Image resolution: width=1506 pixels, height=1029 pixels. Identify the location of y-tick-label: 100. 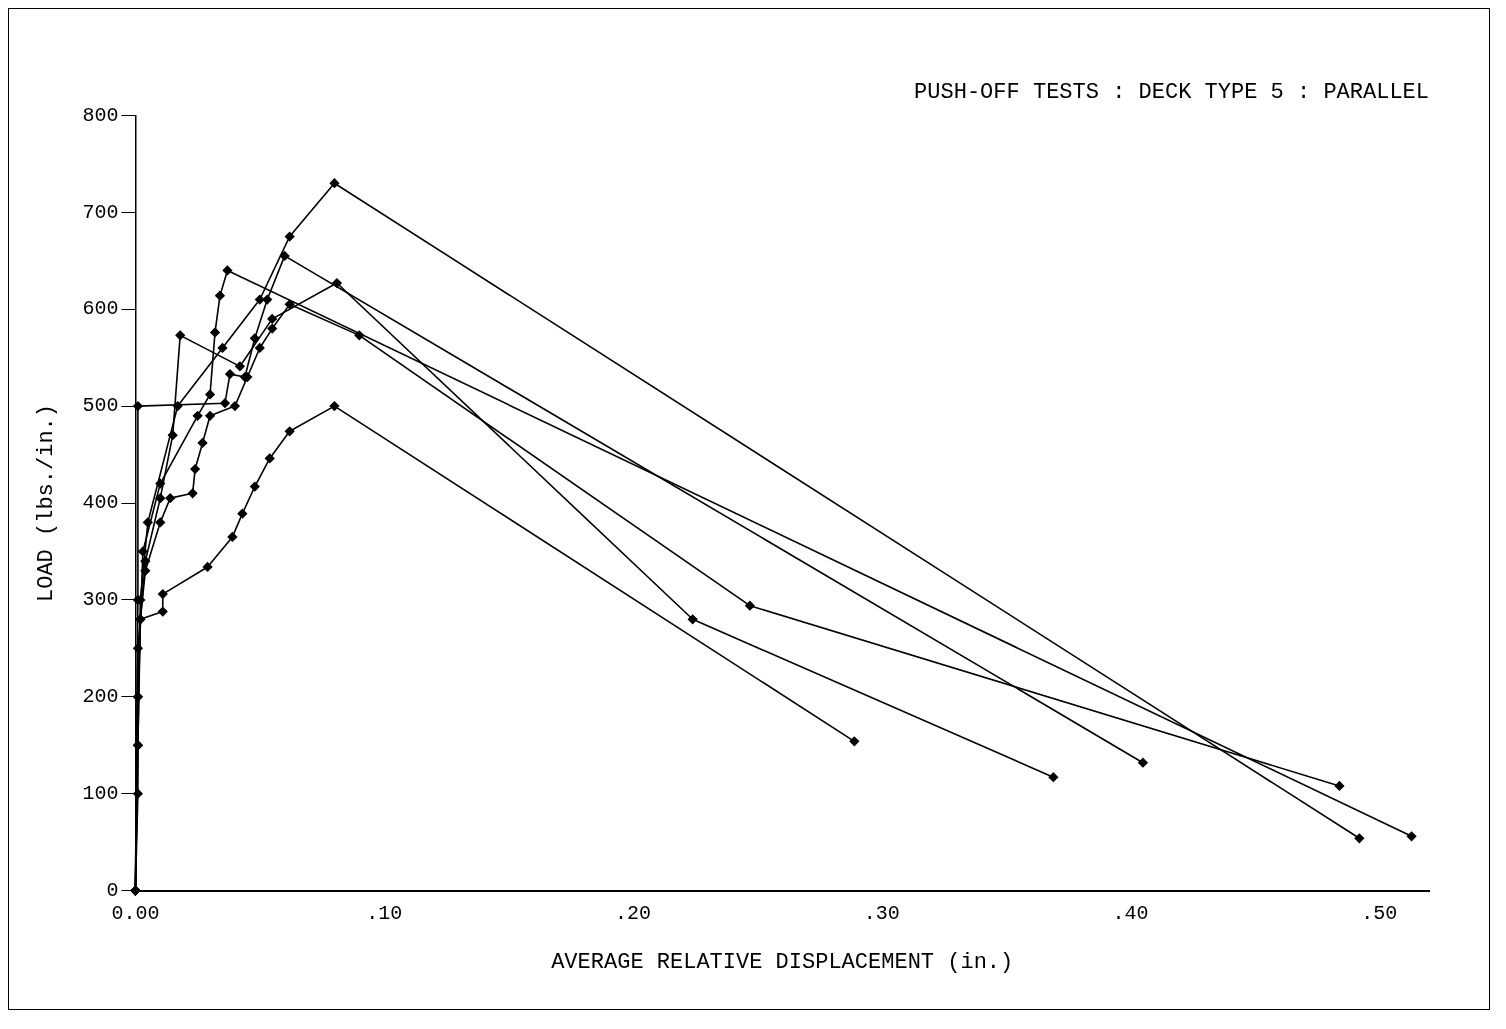
(100, 793).